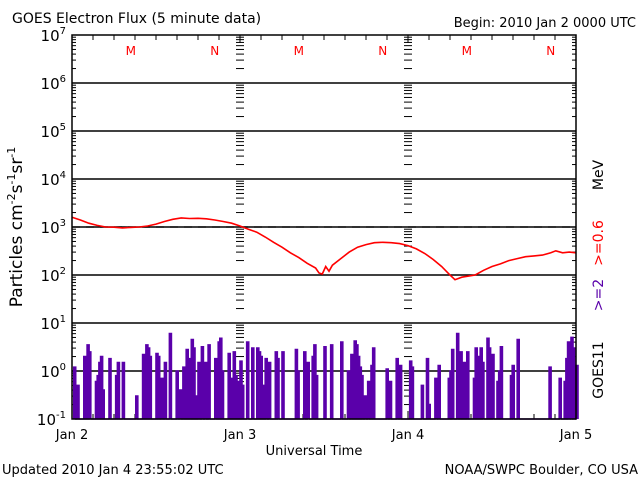  What do you see at coordinates (407, 435) in the screenshot?
I see `x-tick-label: Jan 4` at bounding box center [407, 435].